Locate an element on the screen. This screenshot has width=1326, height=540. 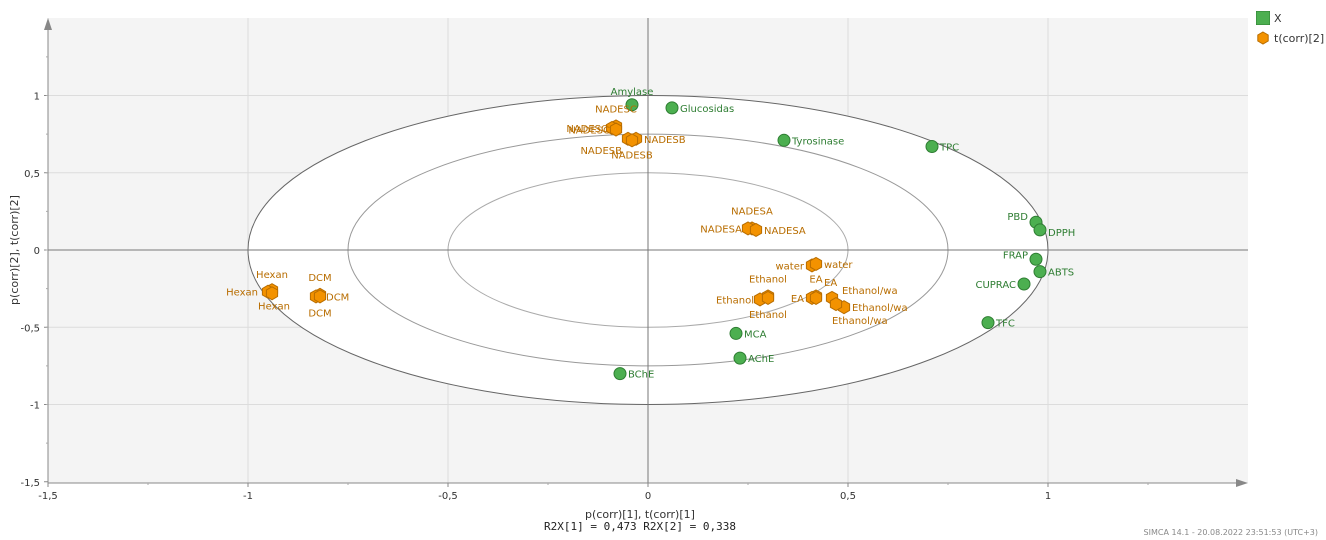
y-tick-label: 0,5 is located at coordinates (32, 174).